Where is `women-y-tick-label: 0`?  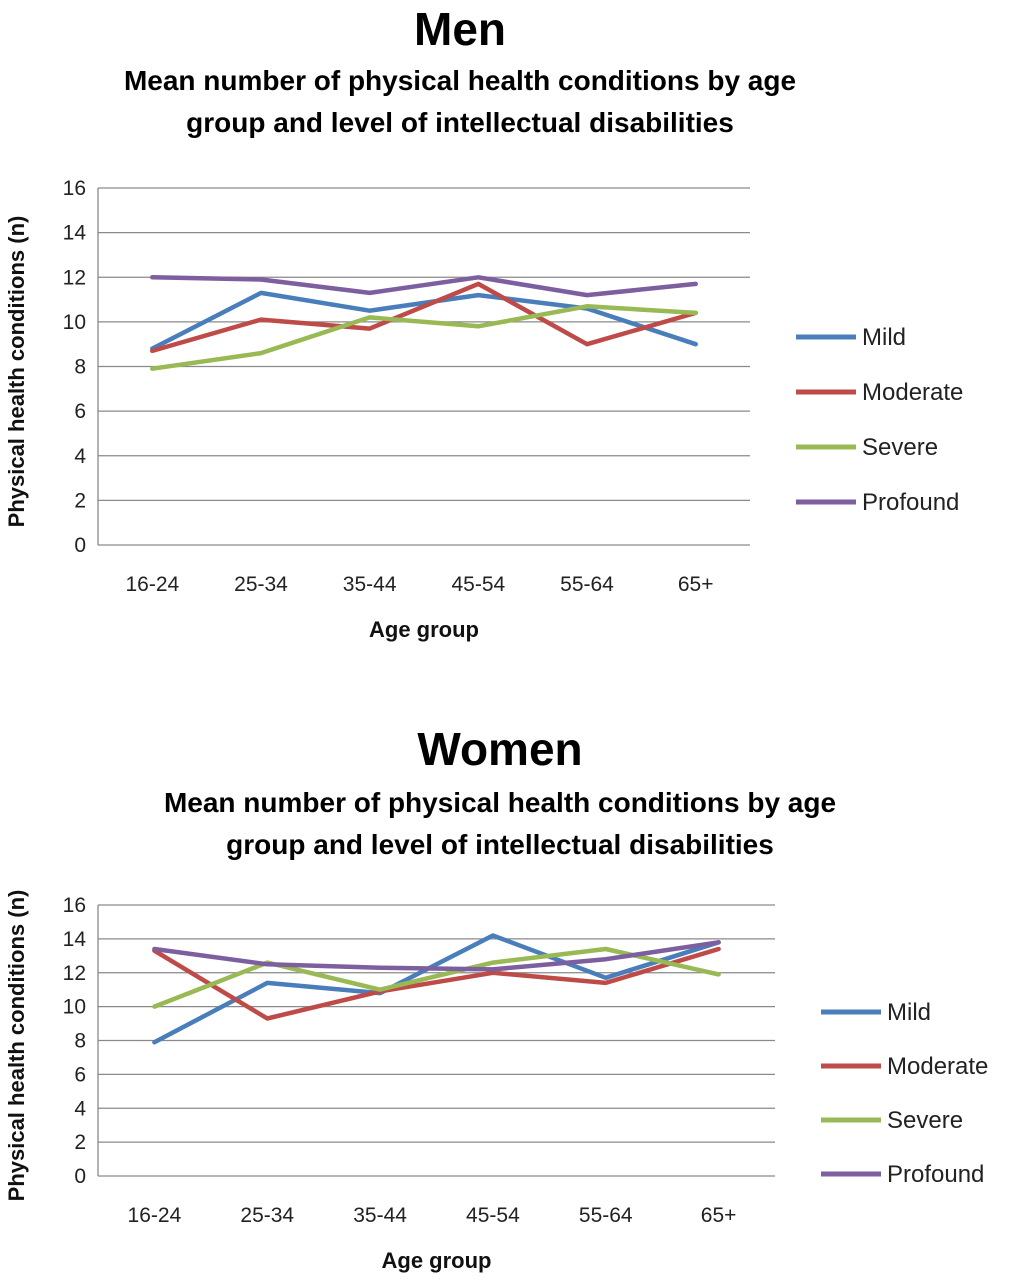
women-y-tick-label: 0 is located at coordinates (80, 1176).